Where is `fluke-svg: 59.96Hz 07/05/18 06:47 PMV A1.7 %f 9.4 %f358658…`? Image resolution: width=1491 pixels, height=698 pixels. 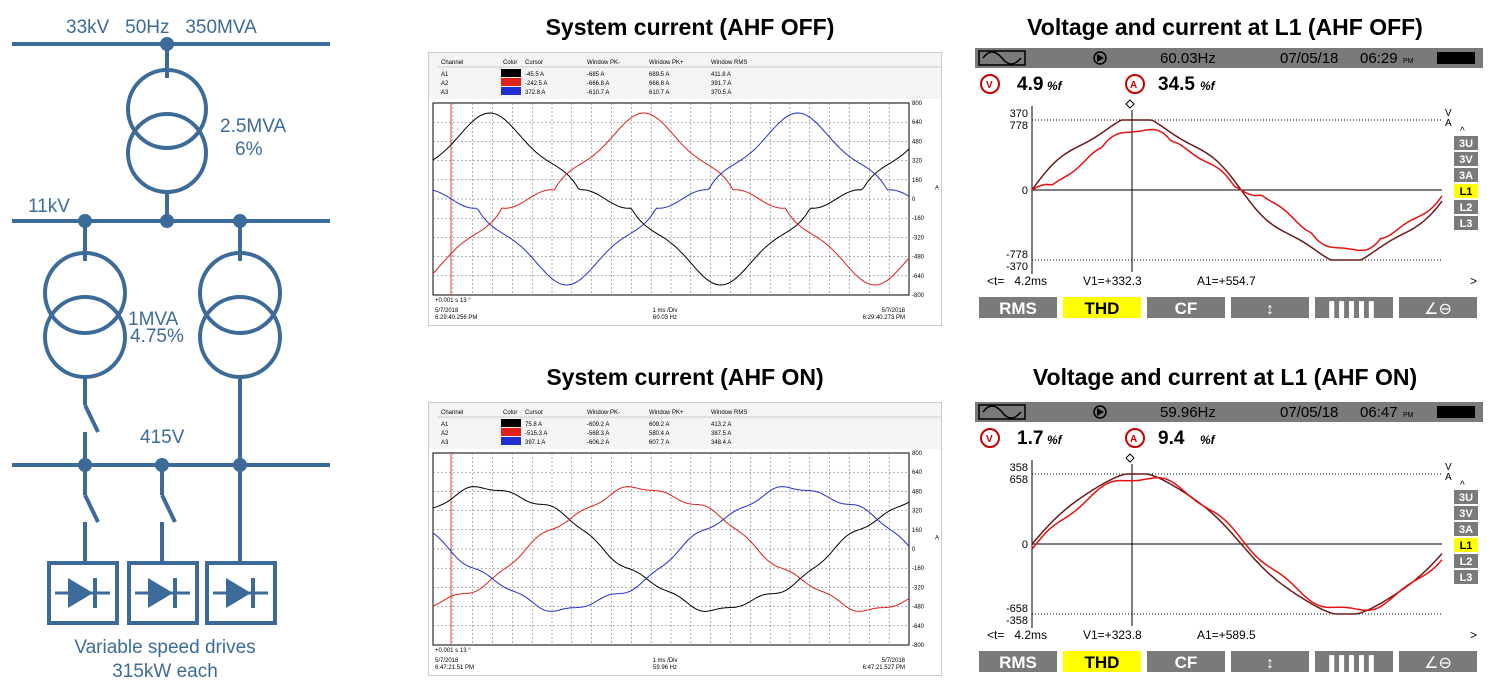 fluke-svg: 59.96Hz 07/05/18 06:47 PMV A1.7 %f 9.4 %f358658… is located at coordinates (1229, 537).